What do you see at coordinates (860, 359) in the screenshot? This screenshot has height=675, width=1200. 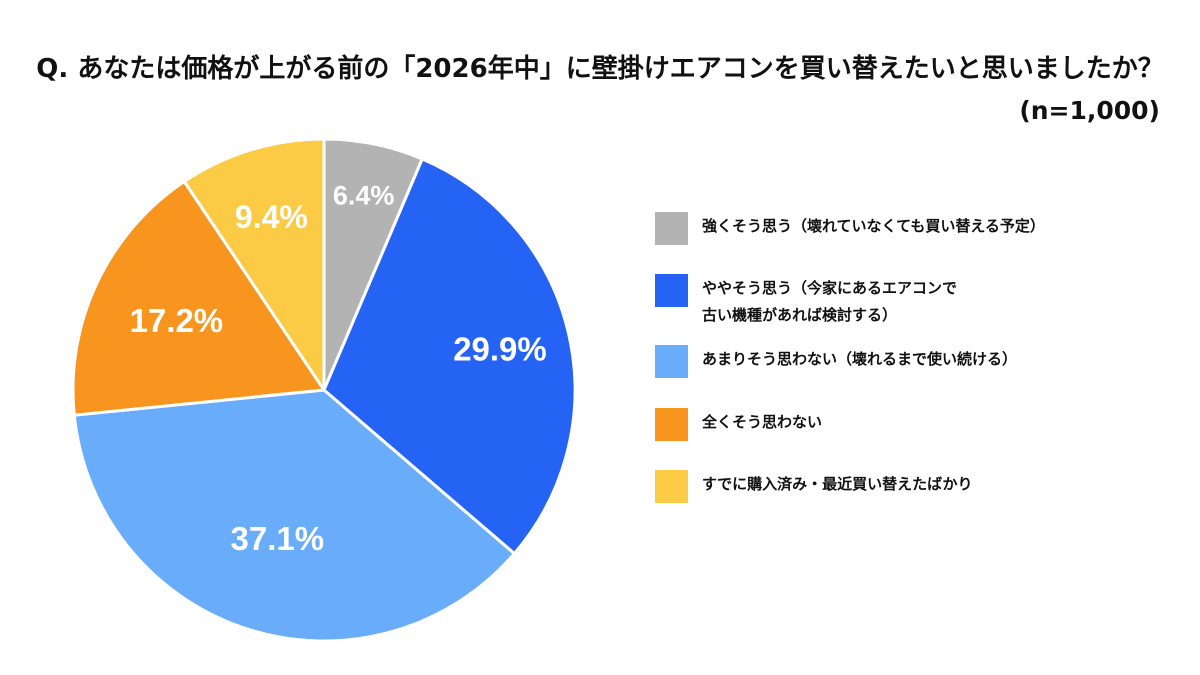 I see `legend-label: あまりそう思わない（壊れるまで使い続ける）` at bounding box center [860, 359].